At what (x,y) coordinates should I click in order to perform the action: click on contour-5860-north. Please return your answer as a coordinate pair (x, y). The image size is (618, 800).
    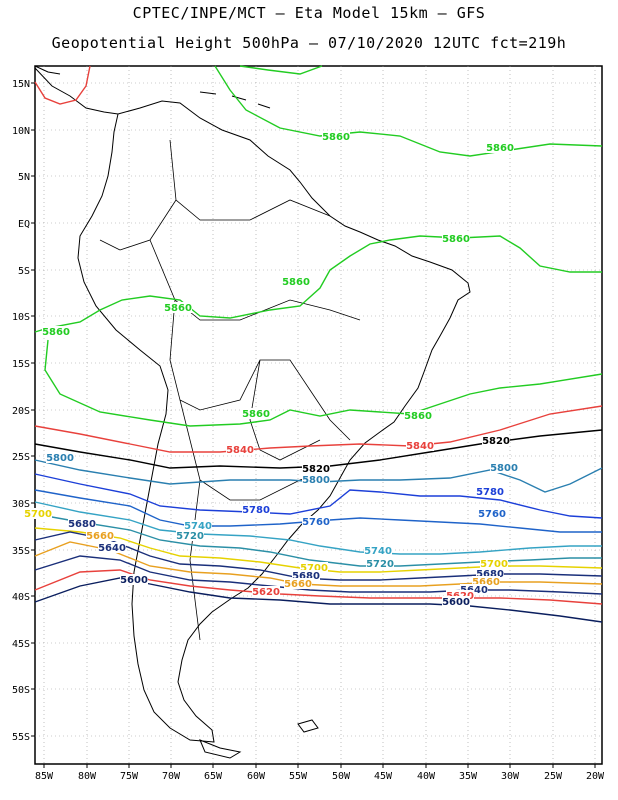
    Looking at the image, I should click on (408, 111).